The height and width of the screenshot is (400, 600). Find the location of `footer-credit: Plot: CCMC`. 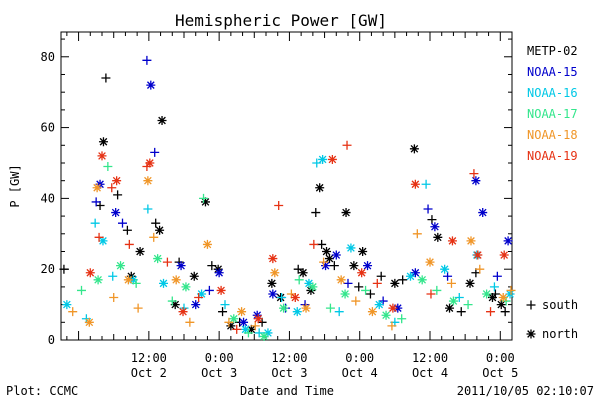

footer-credit: Plot: CCMC is located at coordinates (42, 391).